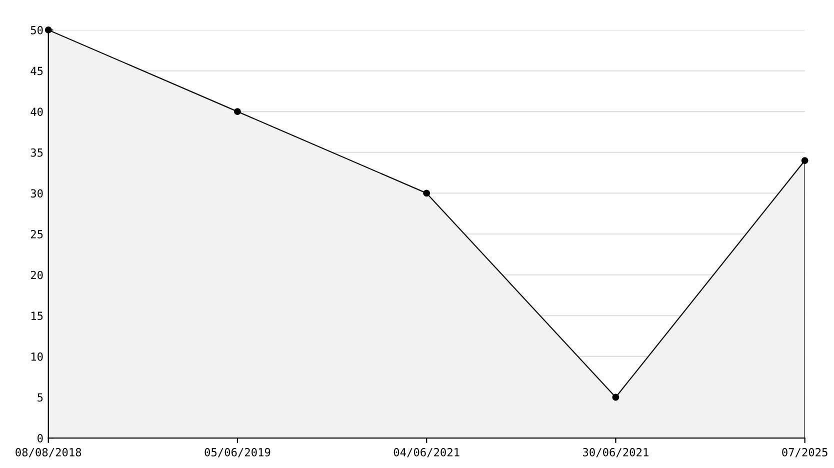 Image resolution: width=834 pixels, height=468 pixels. I want to click on y-tick-label: 10, so click(37, 356).